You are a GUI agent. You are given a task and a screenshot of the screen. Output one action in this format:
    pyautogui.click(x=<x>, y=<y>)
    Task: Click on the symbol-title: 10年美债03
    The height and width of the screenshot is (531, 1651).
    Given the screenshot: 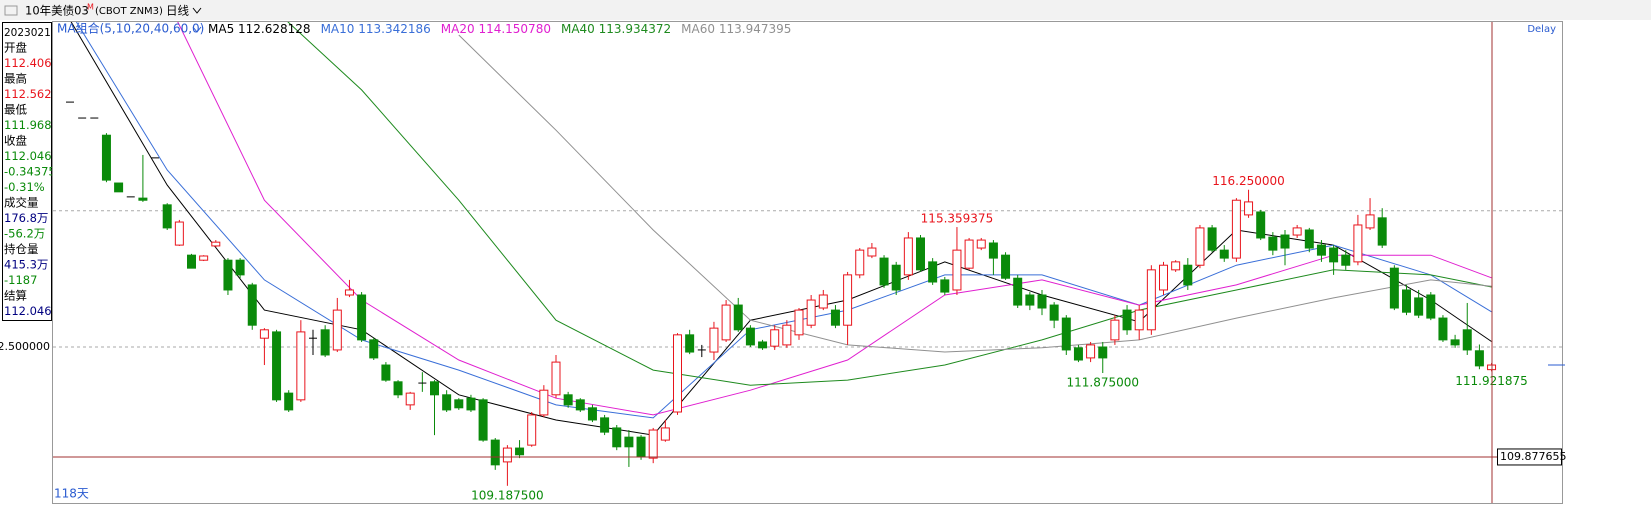 What is the action you would take?
    pyautogui.click(x=57, y=11)
    